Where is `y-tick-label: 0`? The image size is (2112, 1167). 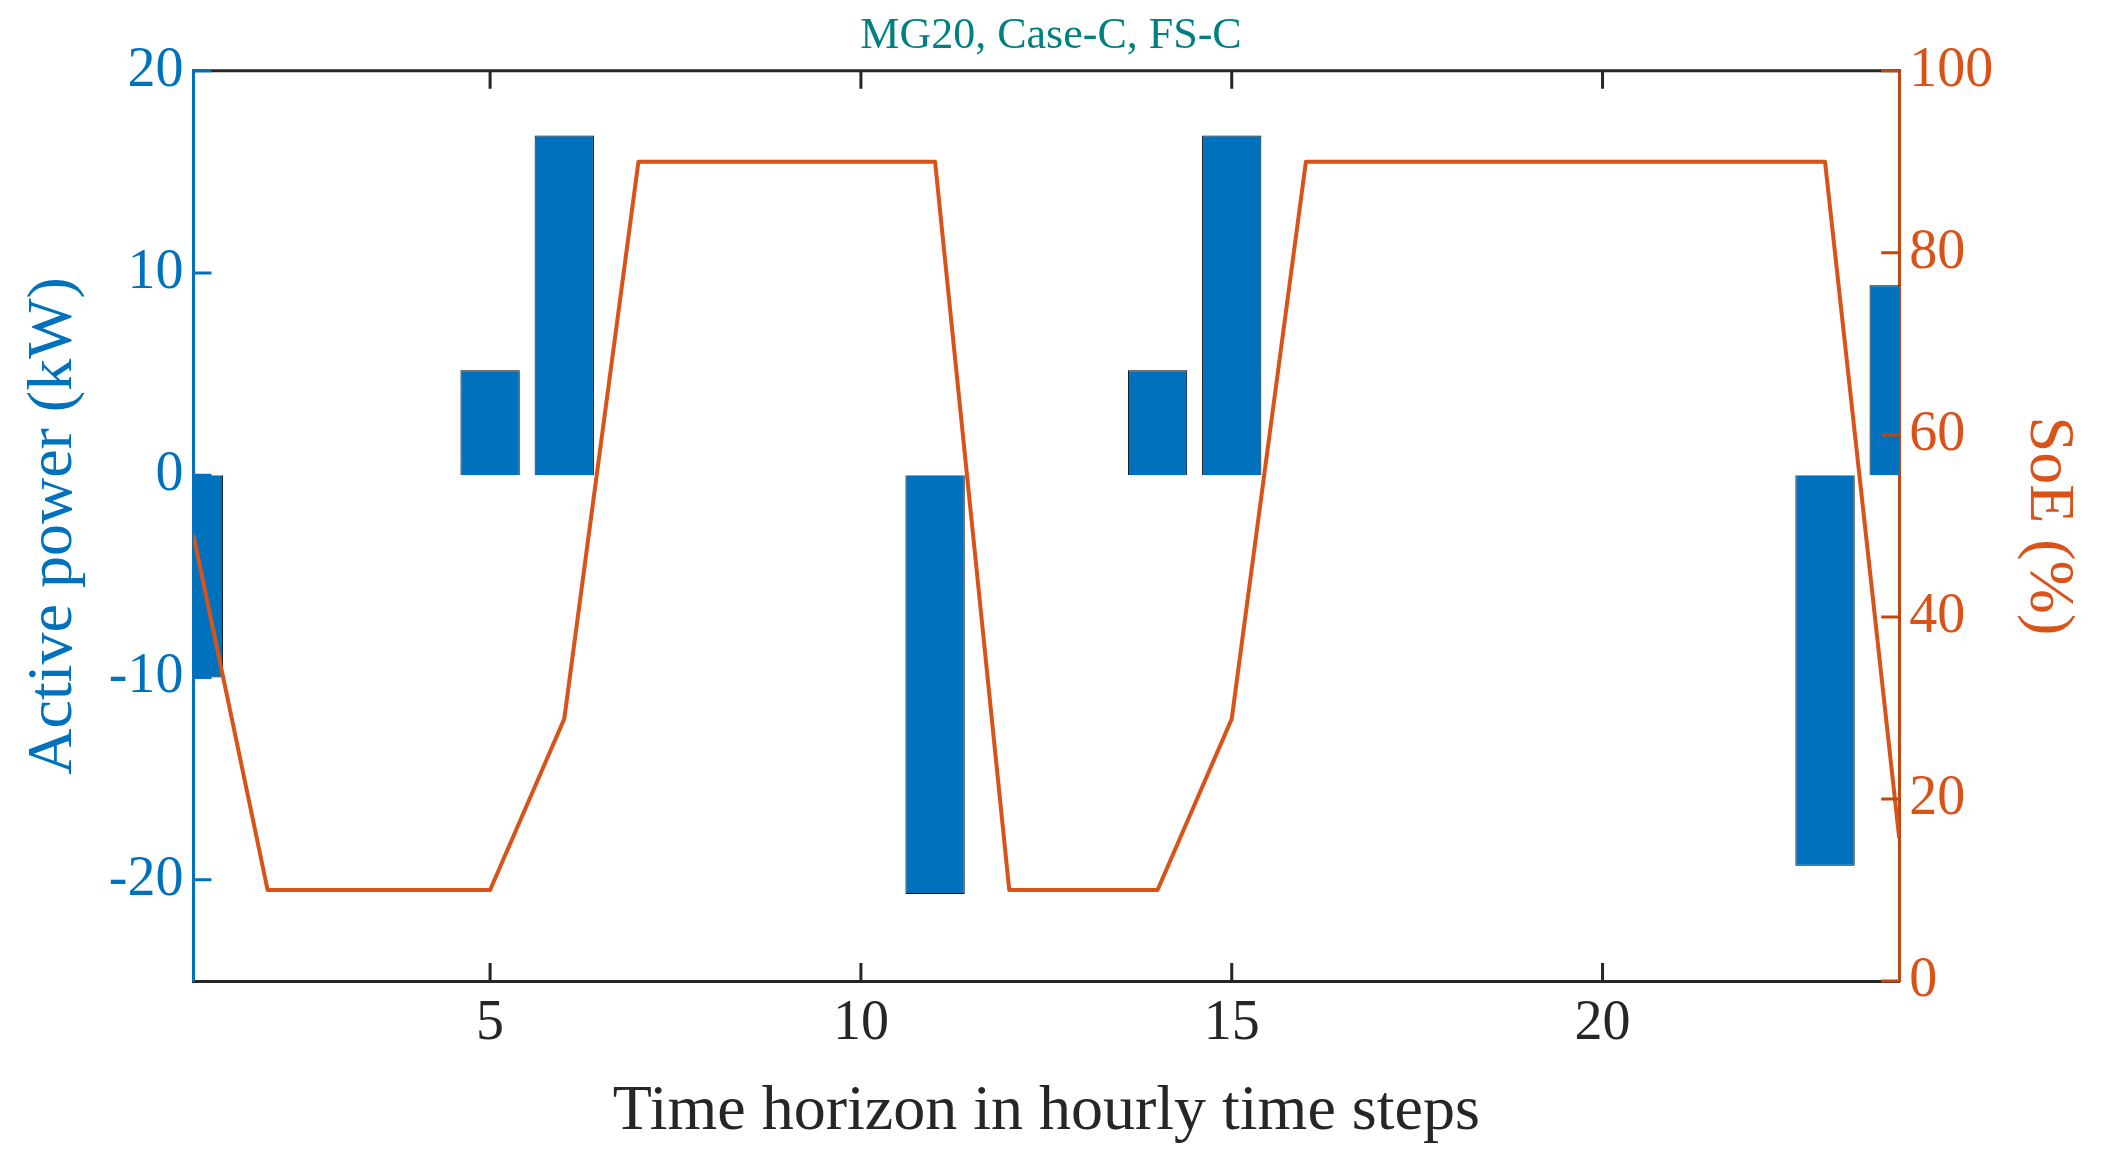 y-tick-label: 0 is located at coordinates (169, 471).